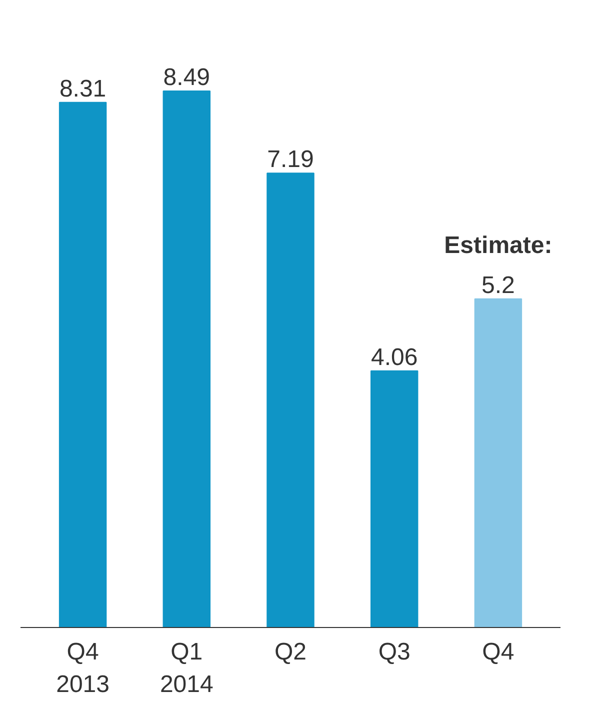 The width and height of the screenshot is (589, 715). Describe the element at coordinates (290, 652) in the screenshot. I see `x-tick-label: Q2` at that location.